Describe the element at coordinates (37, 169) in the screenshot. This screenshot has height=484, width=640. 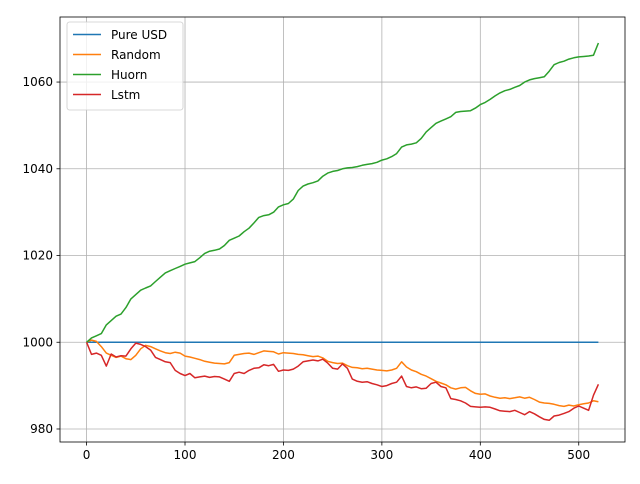
I see `y-tick-label: 1040` at that location.